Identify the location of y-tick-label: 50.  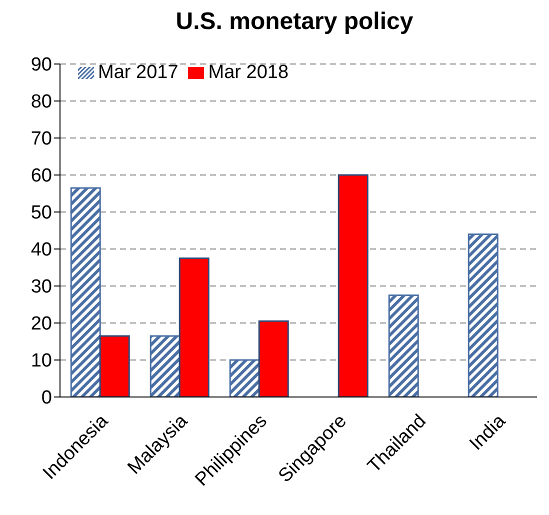
(41, 213).